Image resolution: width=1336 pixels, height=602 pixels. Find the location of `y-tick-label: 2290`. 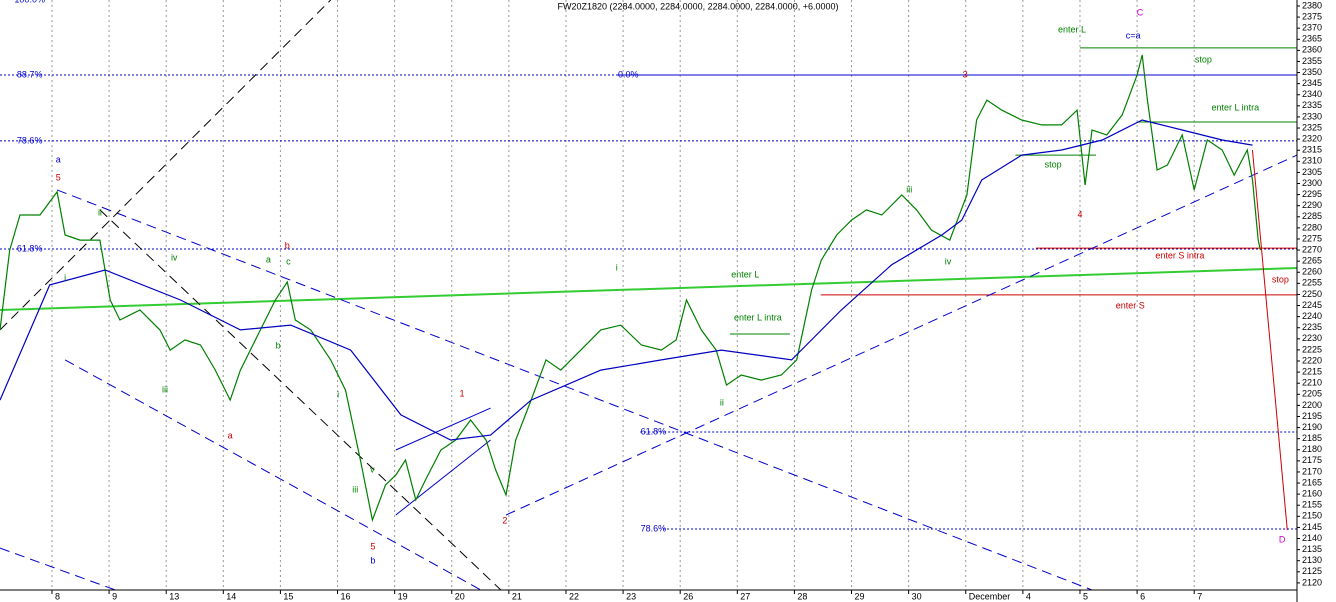

y-tick-label: 2290 is located at coordinates (1312, 205).